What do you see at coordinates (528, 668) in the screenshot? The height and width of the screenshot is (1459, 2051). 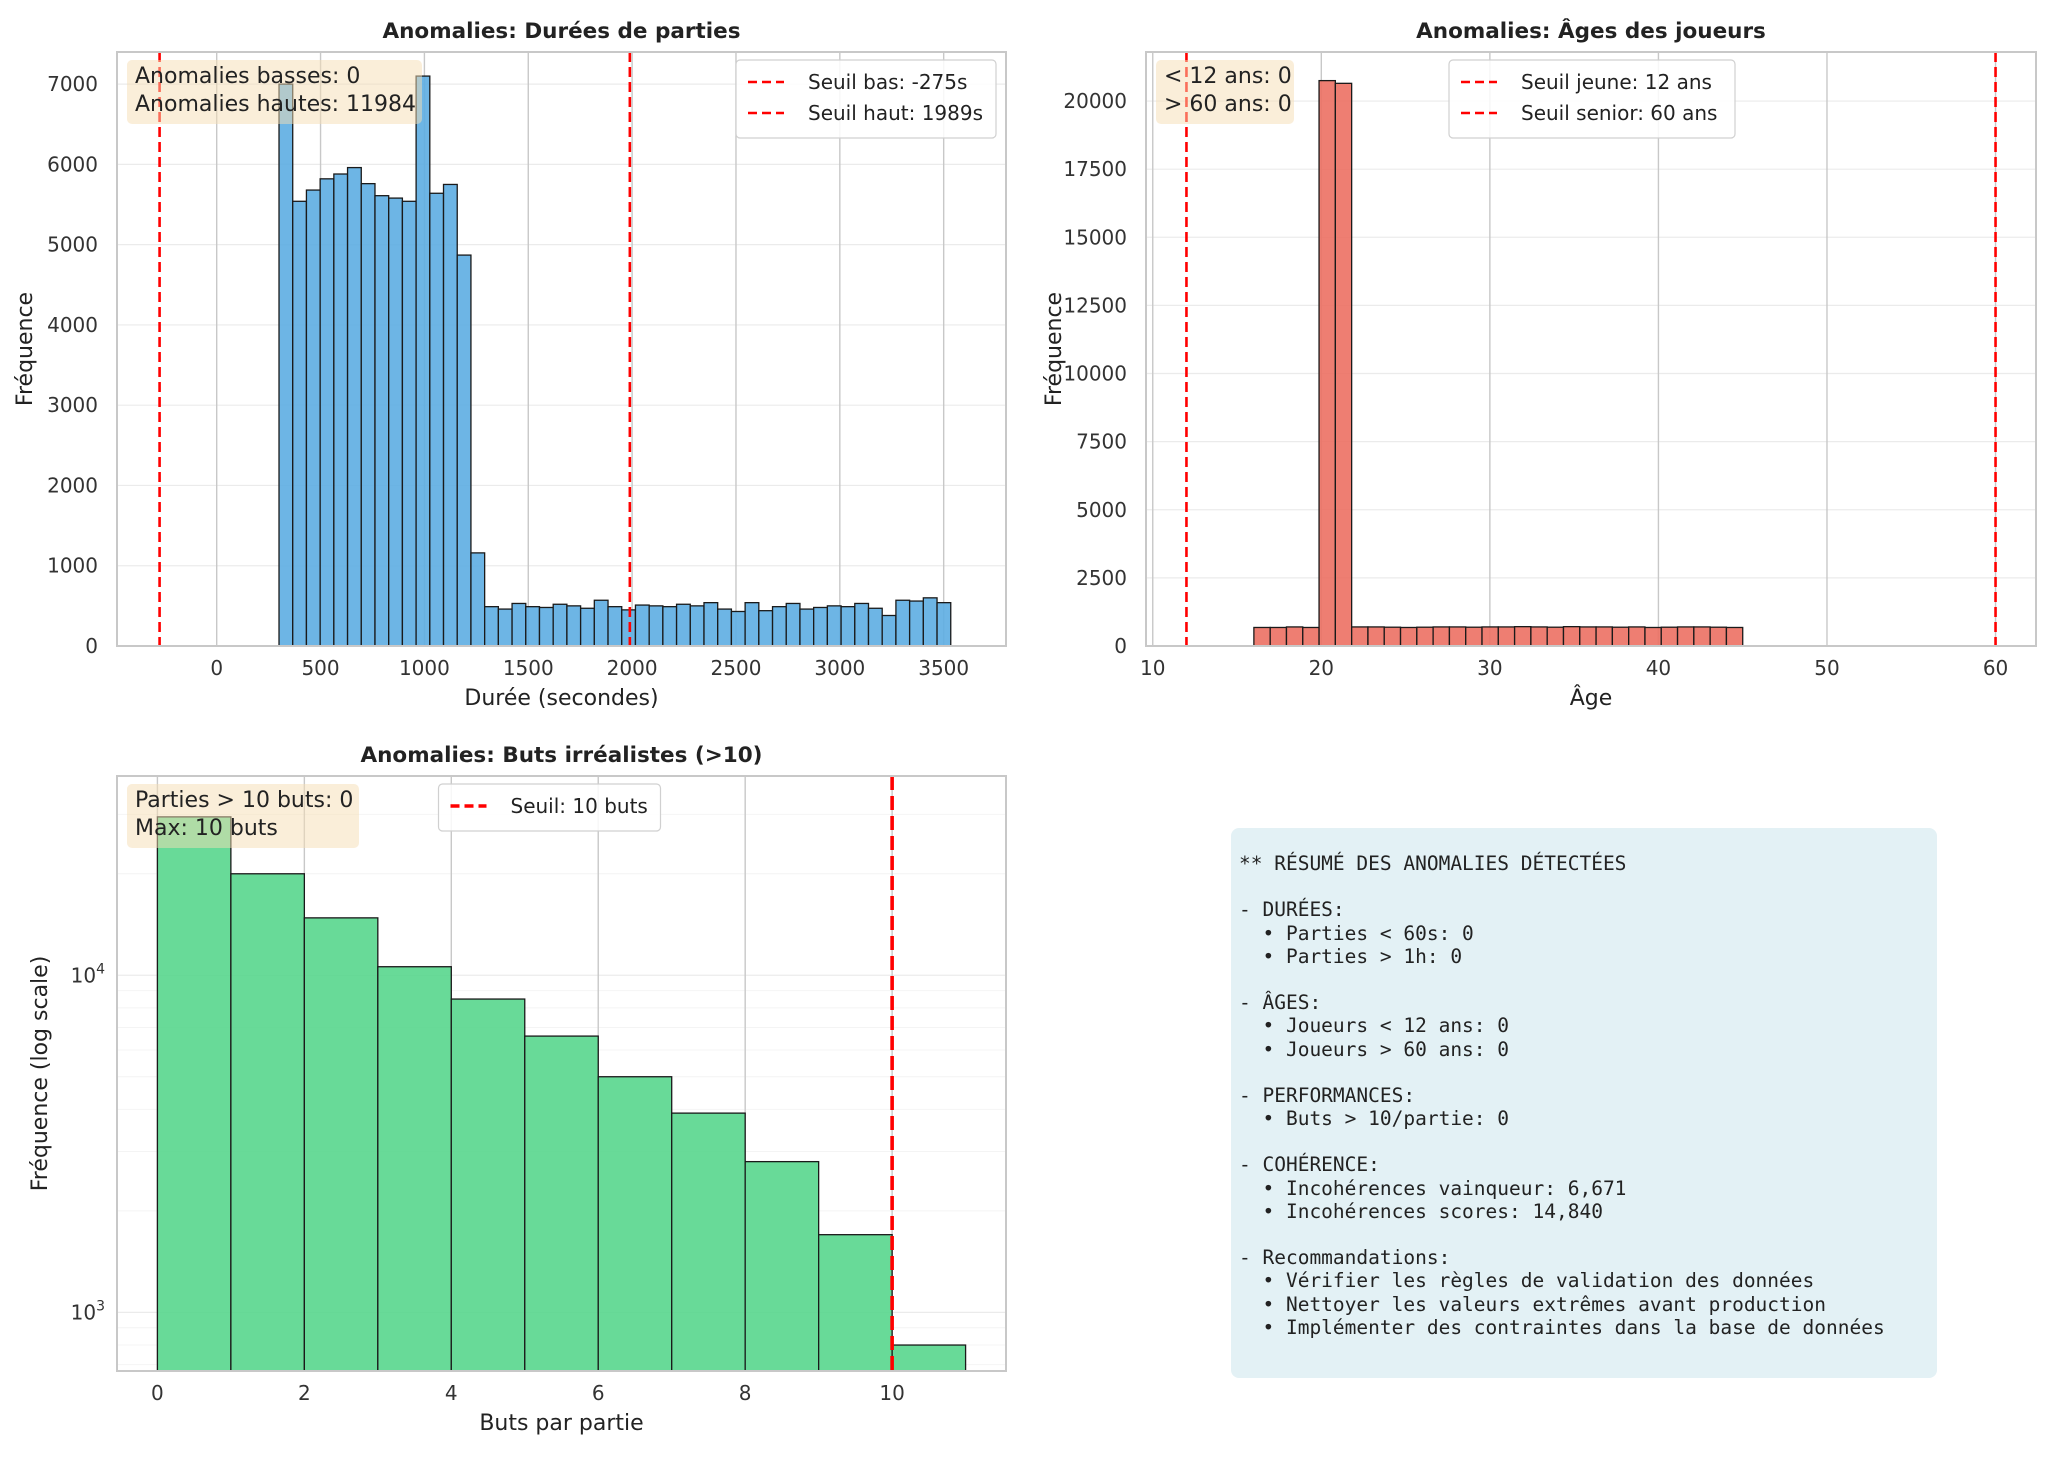 I see `x-tick-label: 1500` at bounding box center [528, 668].